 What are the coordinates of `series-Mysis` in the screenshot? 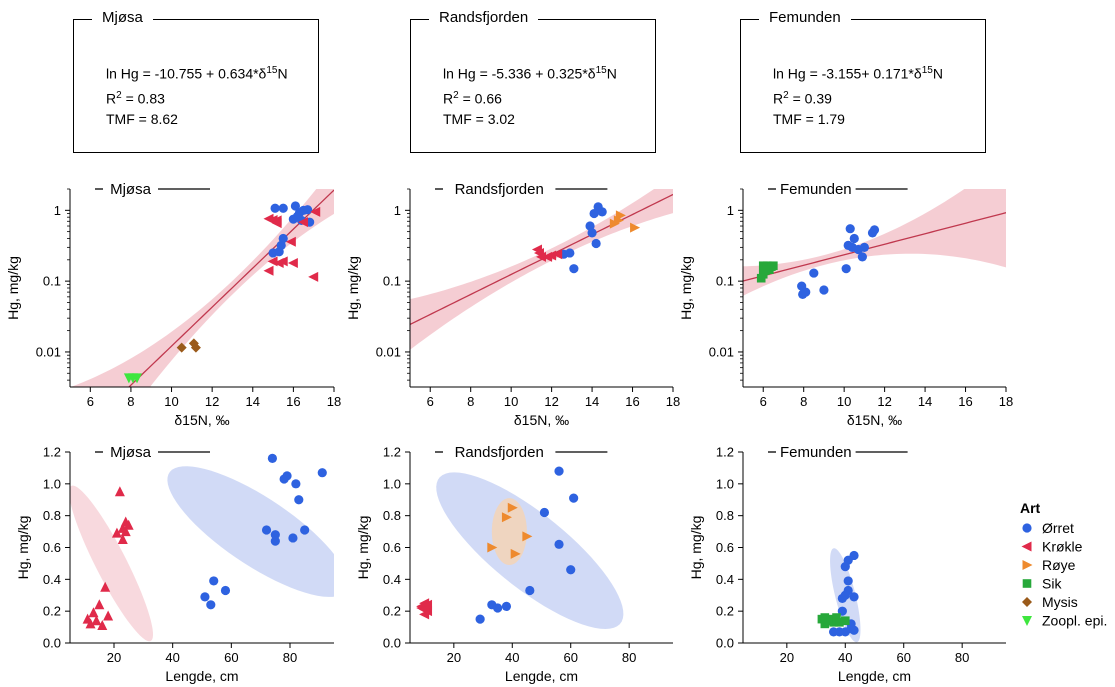 It's located at (188, 345).